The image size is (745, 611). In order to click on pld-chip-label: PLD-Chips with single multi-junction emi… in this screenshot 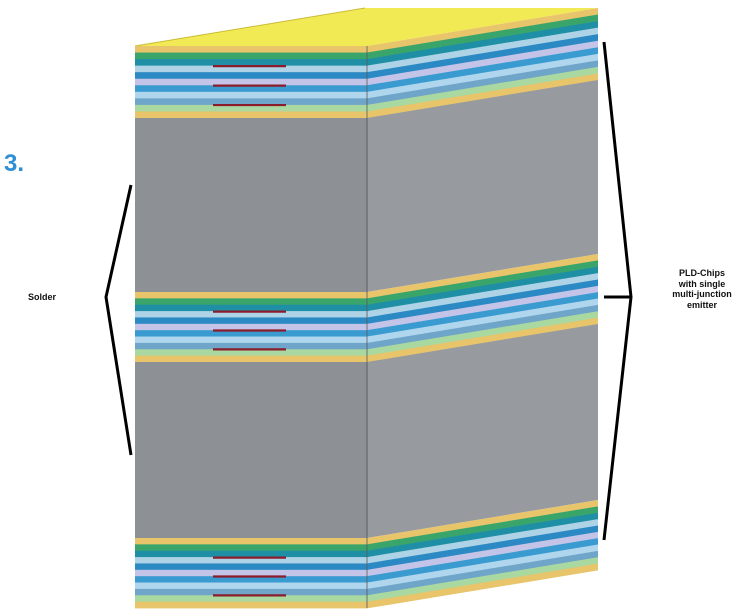, I will do `click(702, 289)`.